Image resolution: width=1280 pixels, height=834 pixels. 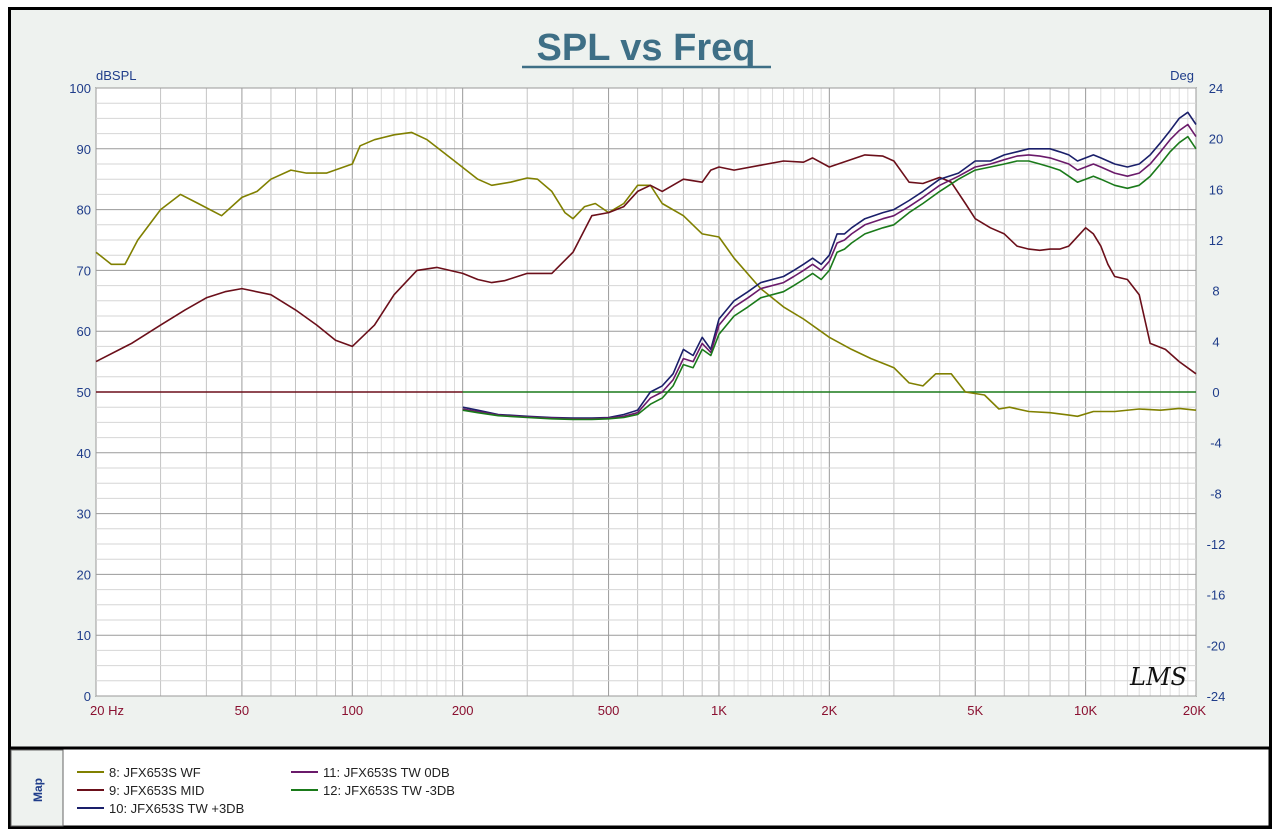 I want to click on y-tick-left: 0, so click(x=87, y=696).